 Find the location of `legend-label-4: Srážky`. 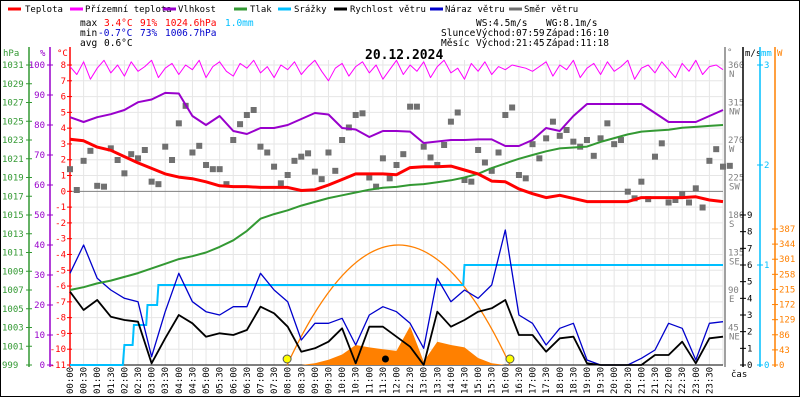

legend-label-4: Srážky is located at coordinates (310, 10).